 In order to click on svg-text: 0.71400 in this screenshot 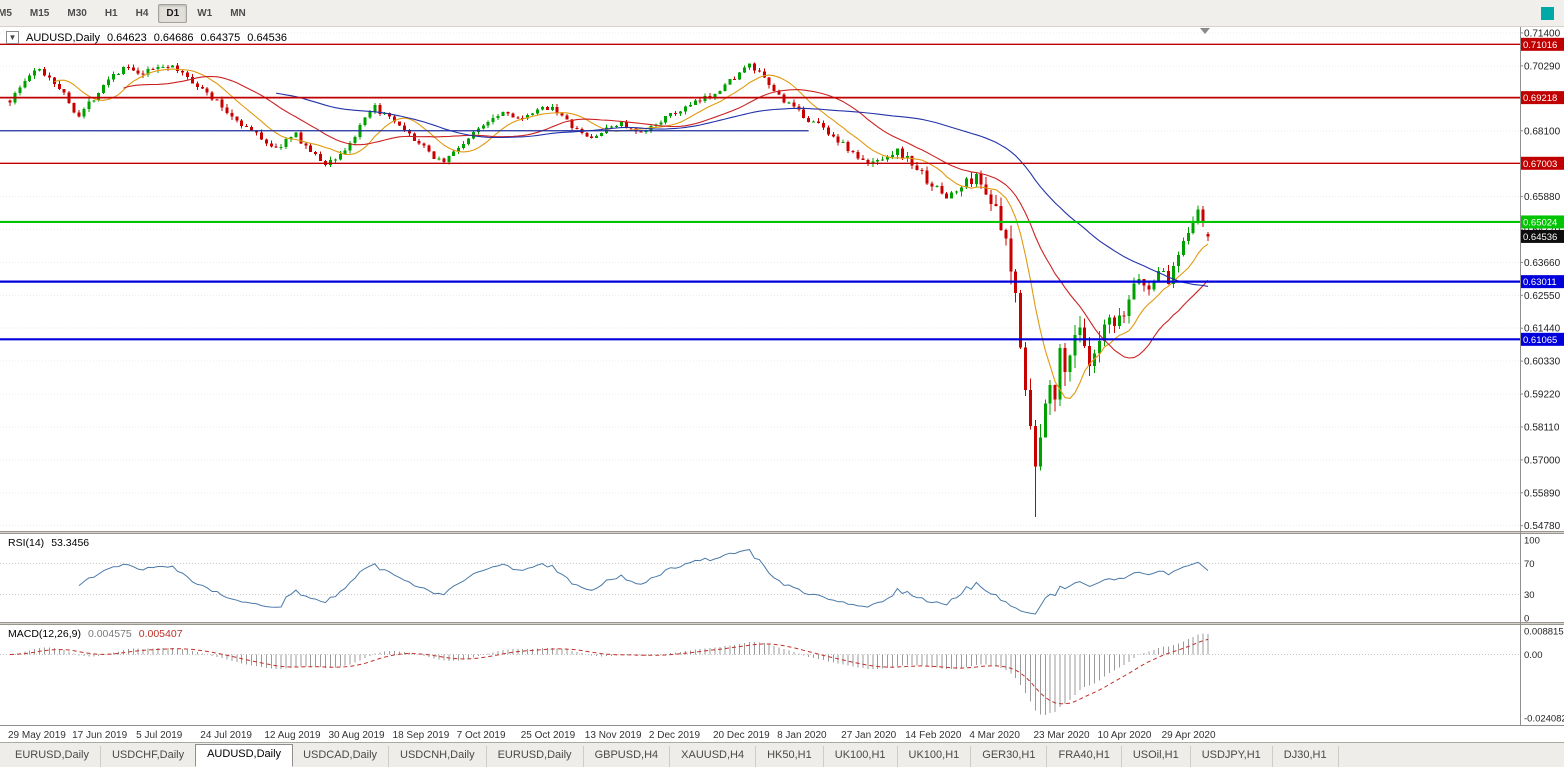, I will do `click(1542, 33)`.